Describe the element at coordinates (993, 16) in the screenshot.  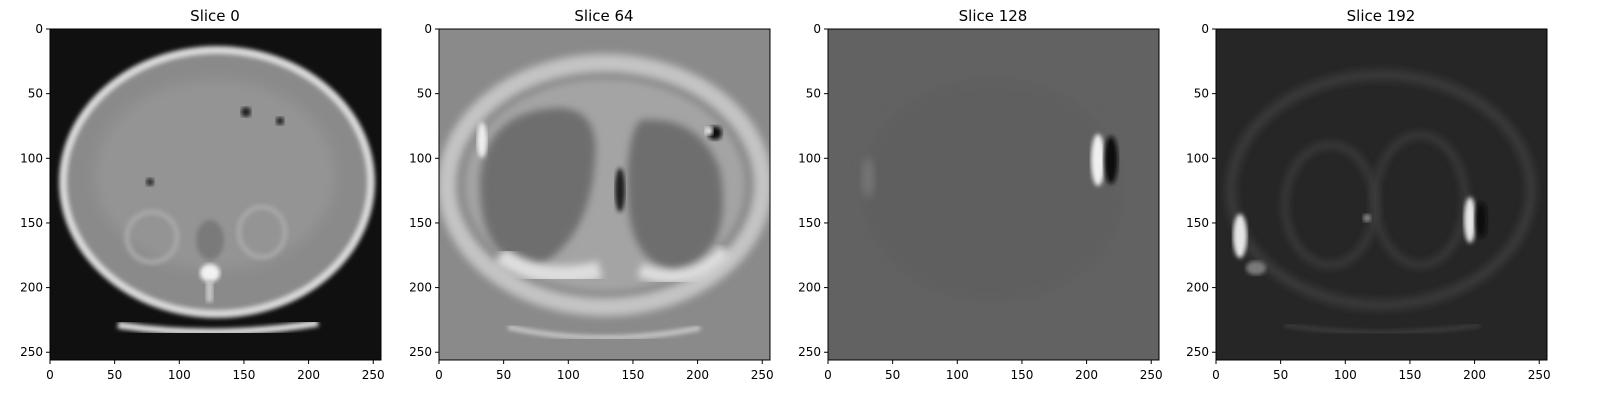
I see `panel-2-title: Slice 128` at that location.